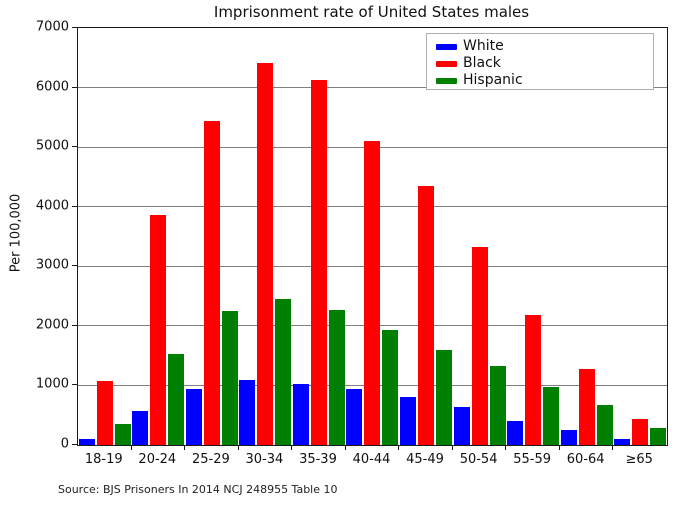 The width and height of the screenshot is (683, 512). Describe the element at coordinates (493, 80) in the screenshot. I see `legend-label-hispanic: Hispanic` at that location.